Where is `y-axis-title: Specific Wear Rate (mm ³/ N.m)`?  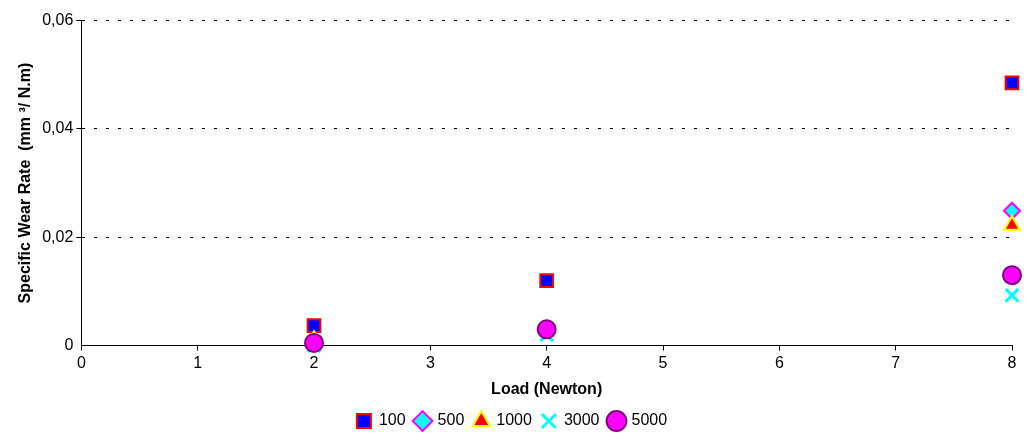
y-axis-title: Specific Wear Rate (mm ³/ N.m) is located at coordinates (25, 183).